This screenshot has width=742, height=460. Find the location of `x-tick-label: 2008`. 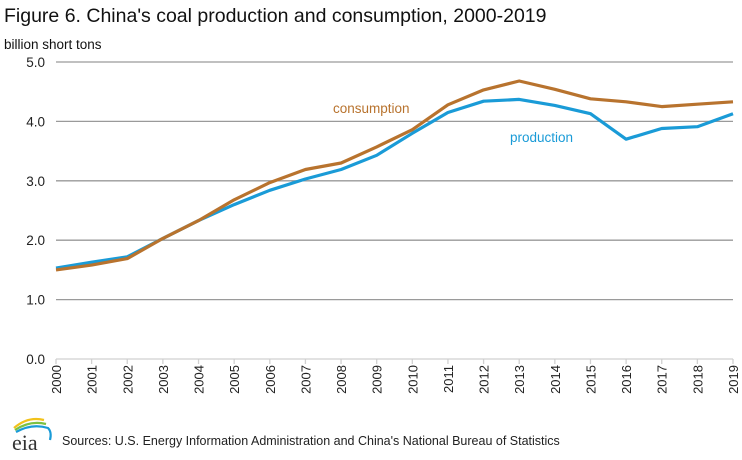

x-tick-label: 2008 is located at coordinates (341, 379).